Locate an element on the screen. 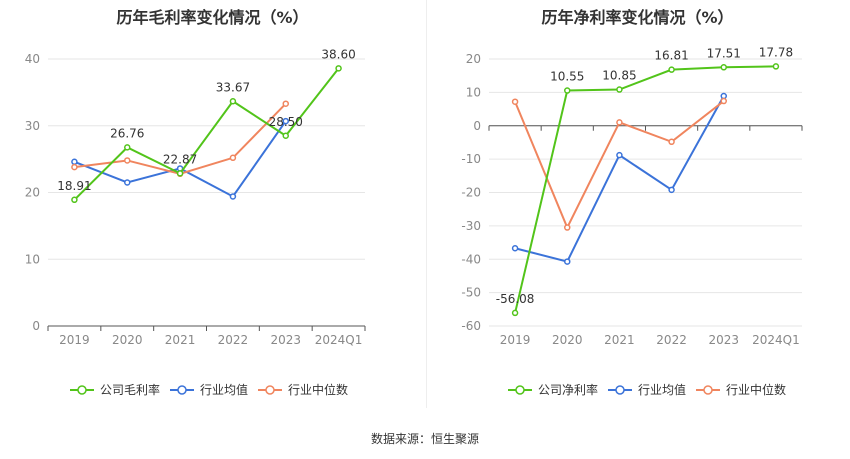 The width and height of the screenshot is (850, 459). data-source-note: 数据来源：恒生聚源 is located at coordinates (424, 439).